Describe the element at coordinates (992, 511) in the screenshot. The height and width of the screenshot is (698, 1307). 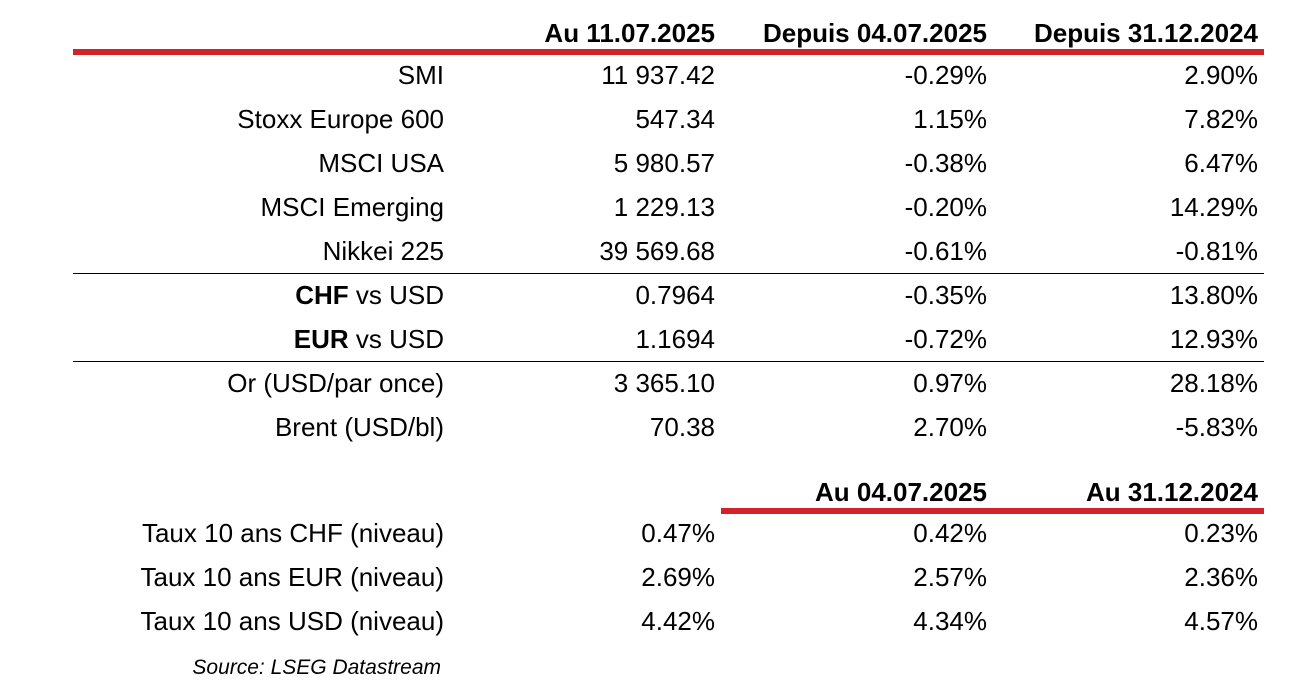
I see `rates-red-rule` at that location.